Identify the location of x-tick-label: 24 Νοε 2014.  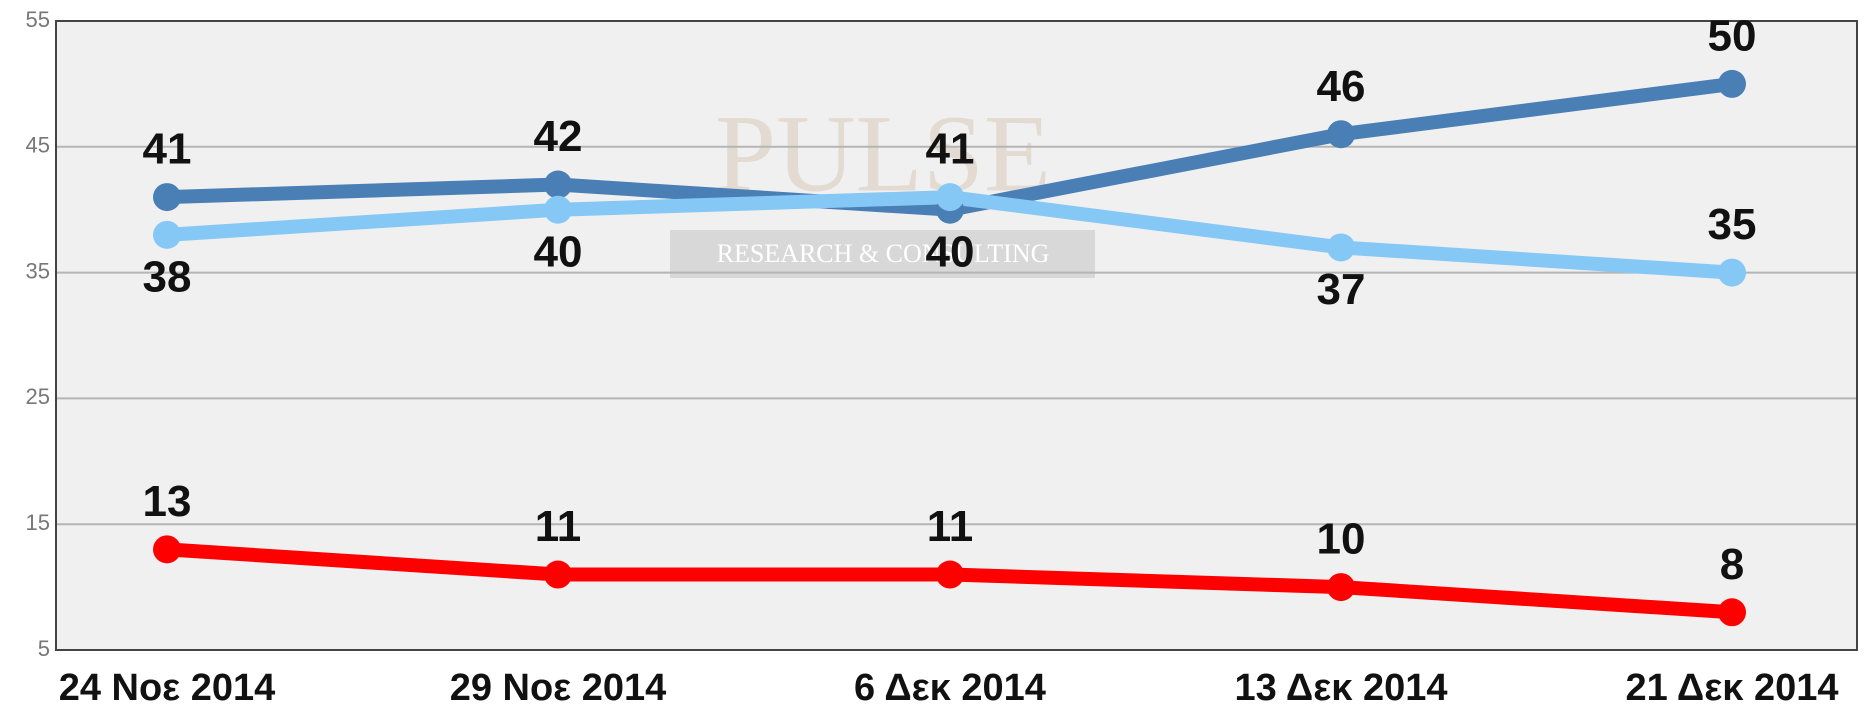
(167, 687).